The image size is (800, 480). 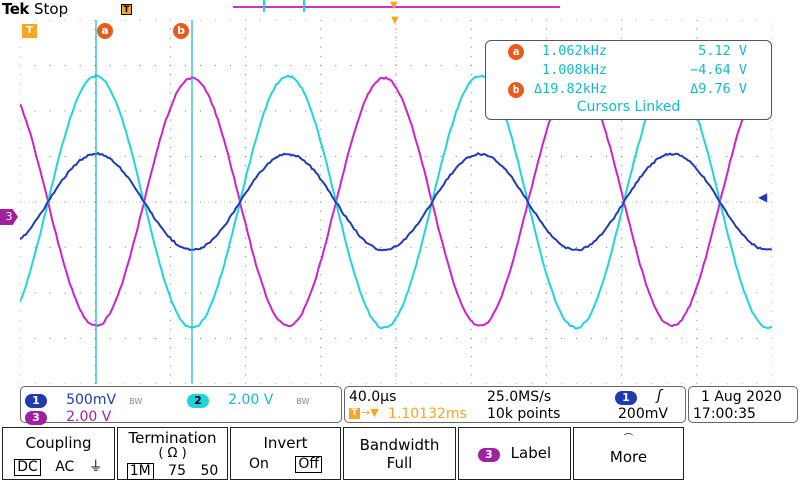 I want to click on label-title: Label, so click(x=531, y=453).